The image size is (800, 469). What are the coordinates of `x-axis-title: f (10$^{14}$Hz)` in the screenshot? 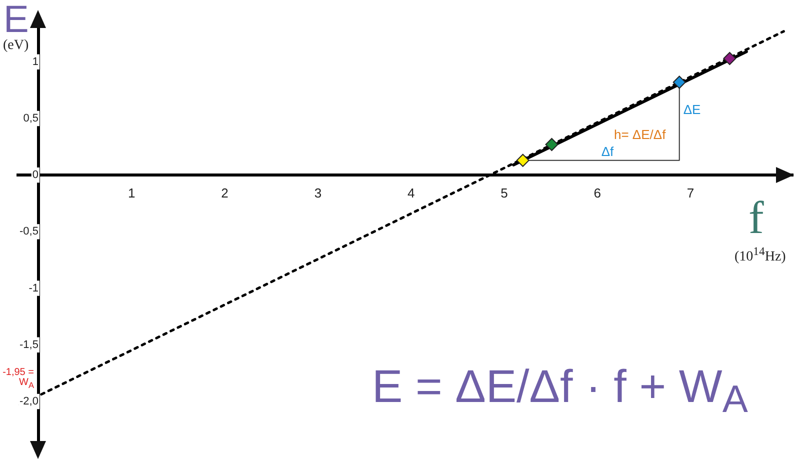 It's located at (760, 229).